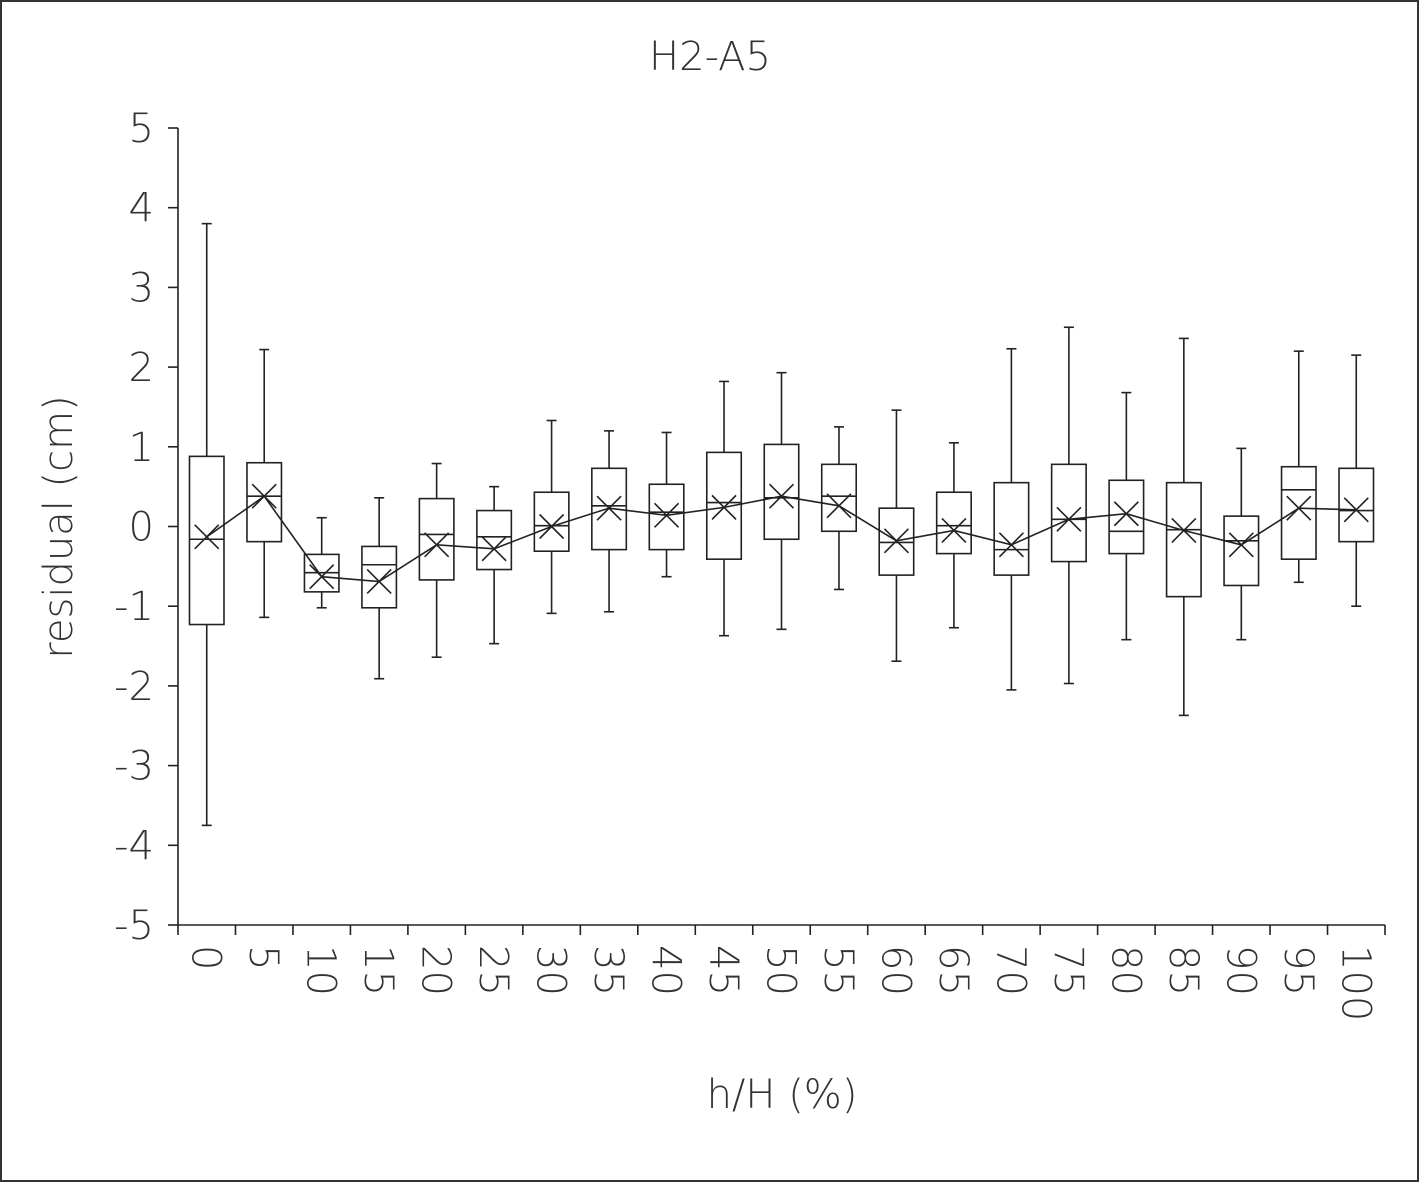 Image resolution: width=1419 pixels, height=1182 pixels. I want to click on y-tick-label: 2, so click(141, 368).